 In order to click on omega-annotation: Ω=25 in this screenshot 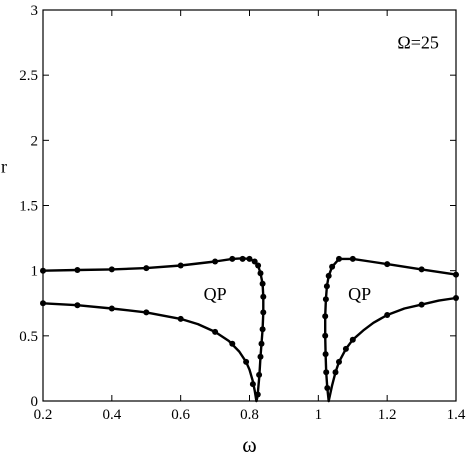, I will do `click(418, 43)`.